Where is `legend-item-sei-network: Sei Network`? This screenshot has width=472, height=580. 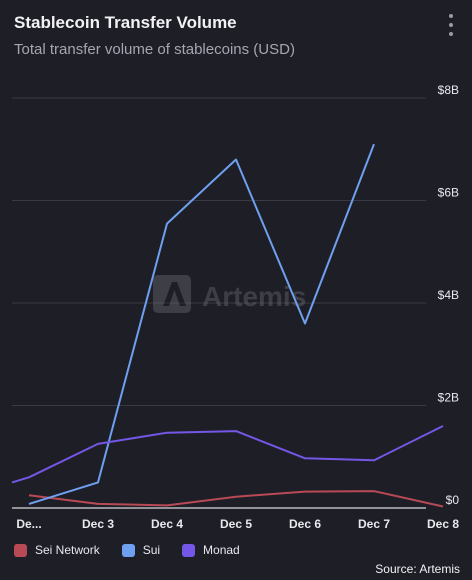 legend-item-sei-network: Sei Network is located at coordinates (57, 550).